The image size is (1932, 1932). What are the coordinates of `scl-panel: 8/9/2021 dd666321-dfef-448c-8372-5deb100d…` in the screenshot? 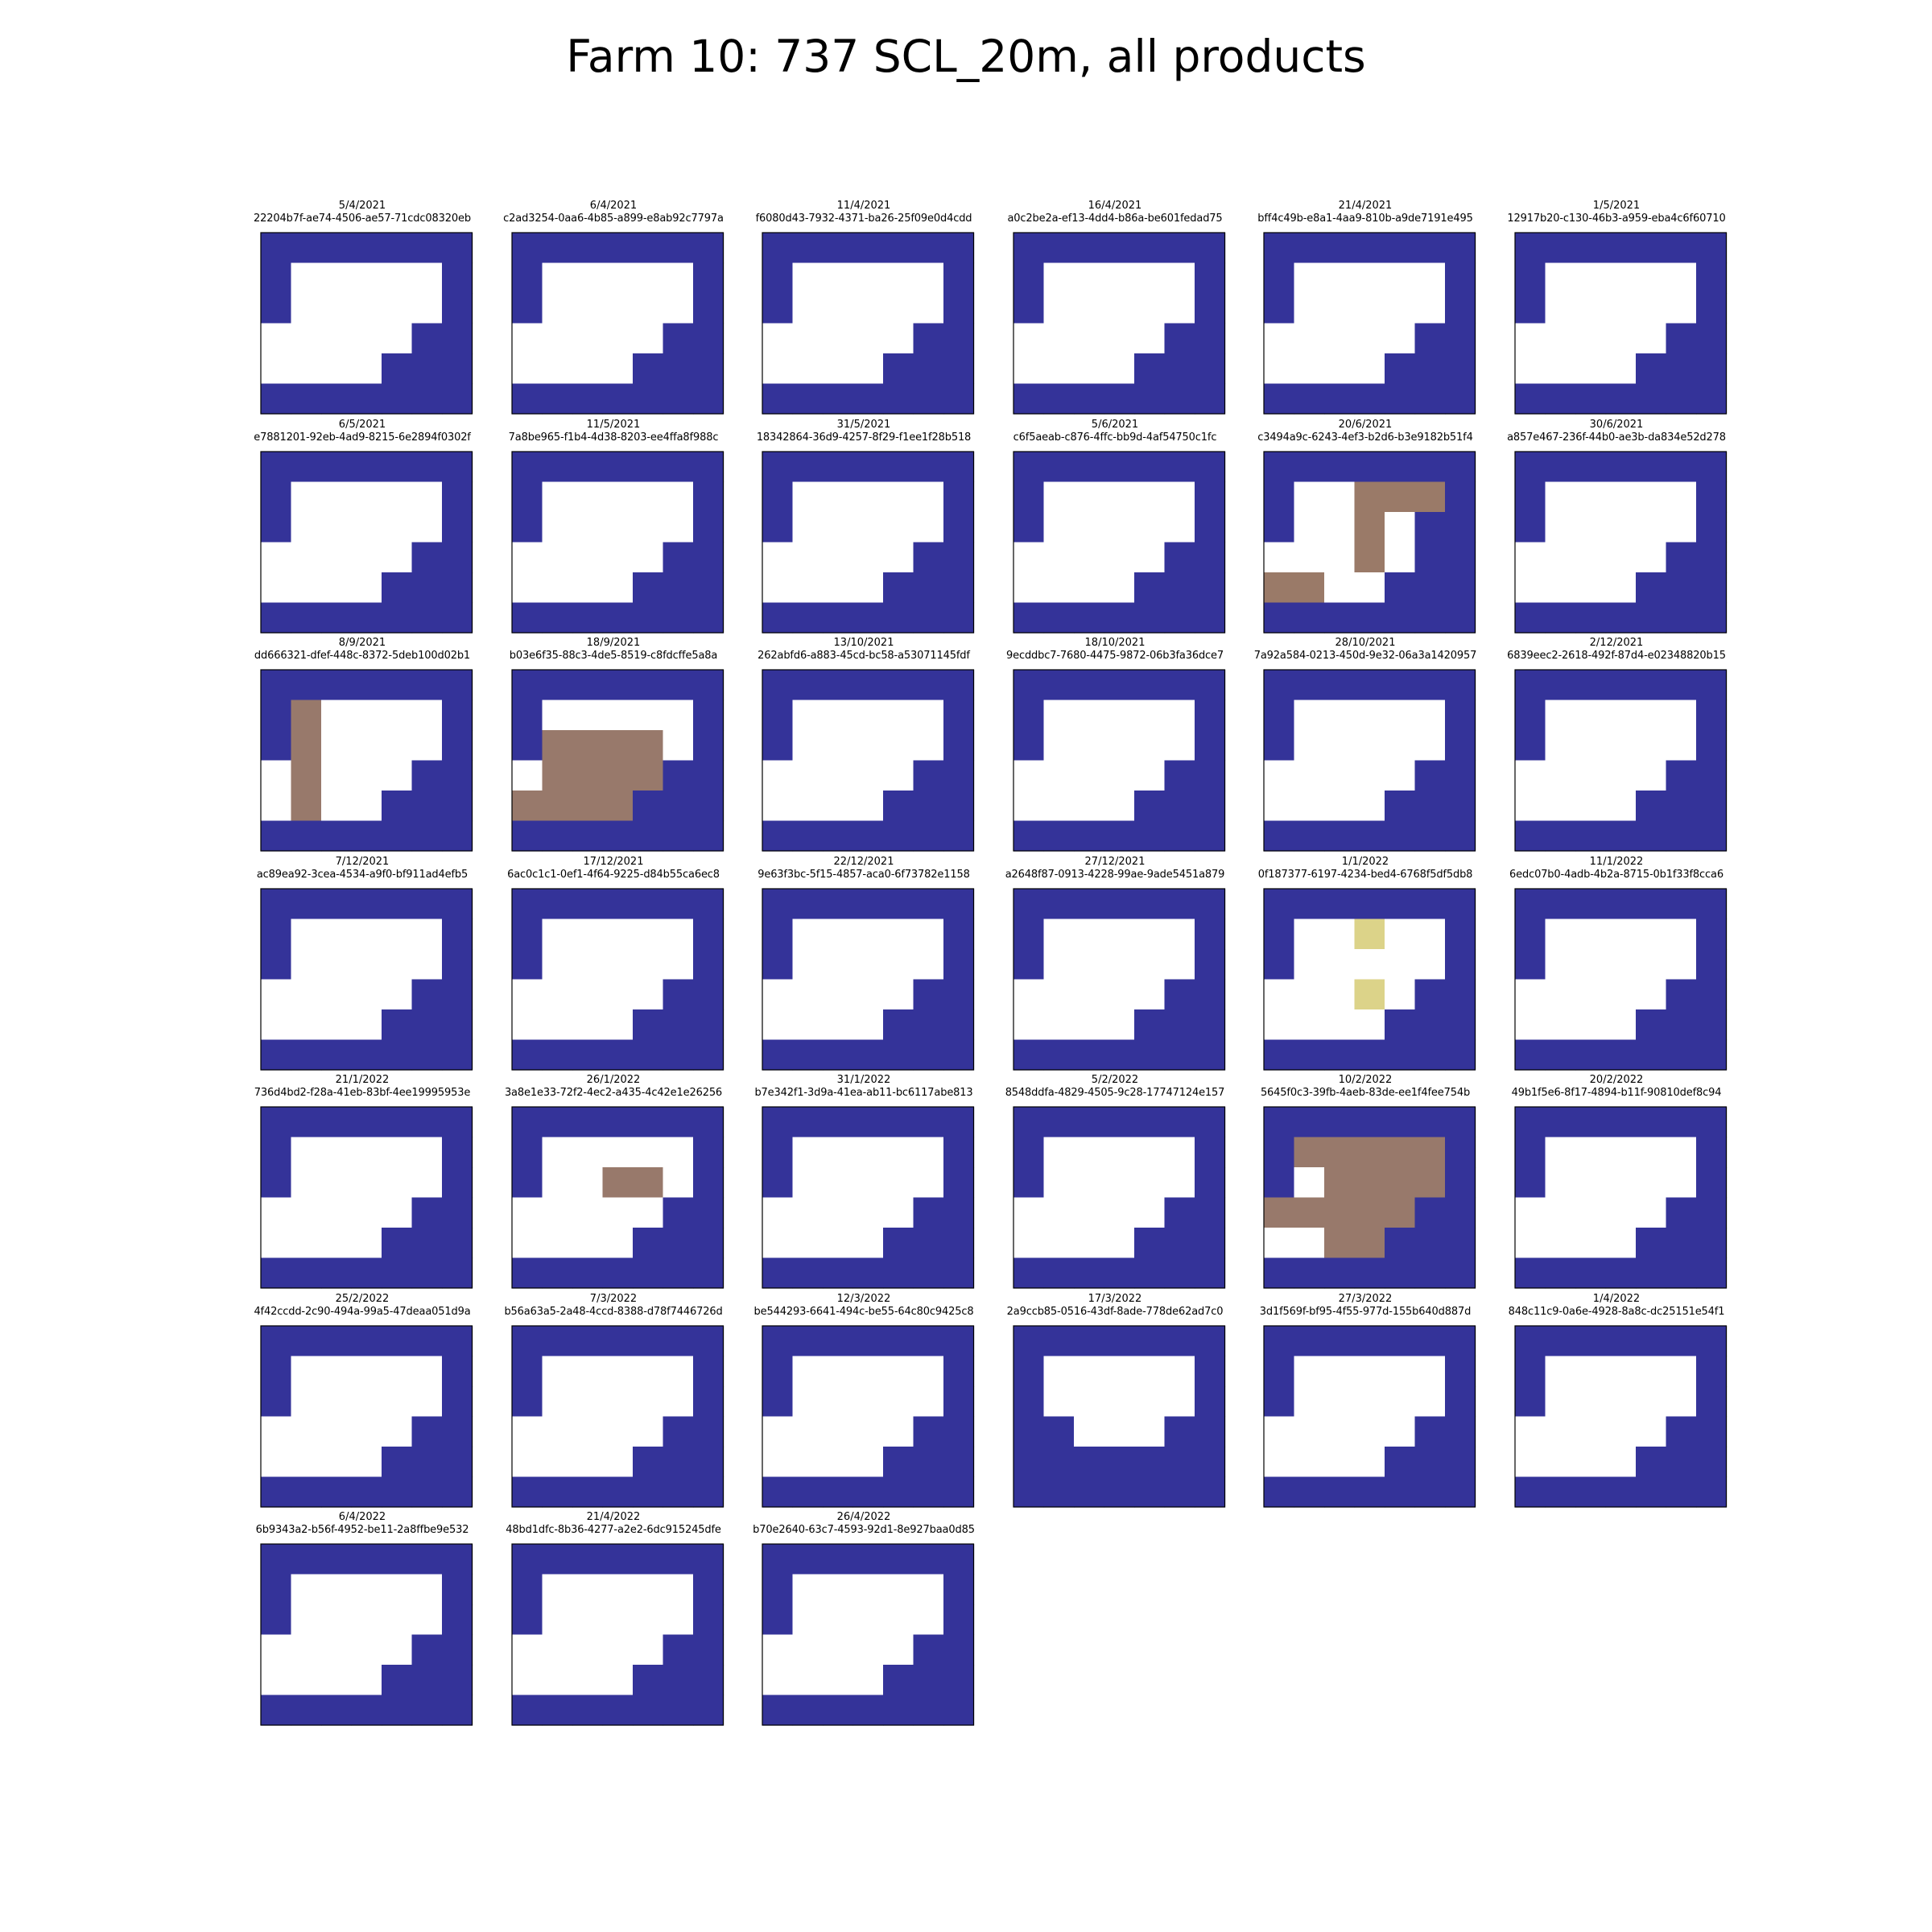 It's located at (362, 747).